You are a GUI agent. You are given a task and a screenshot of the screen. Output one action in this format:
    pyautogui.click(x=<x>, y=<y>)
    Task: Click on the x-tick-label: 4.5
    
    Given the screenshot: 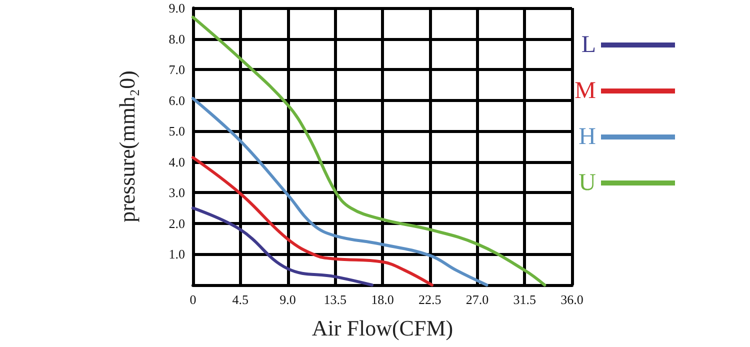 What is the action you would take?
    pyautogui.click(x=240, y=299)
    